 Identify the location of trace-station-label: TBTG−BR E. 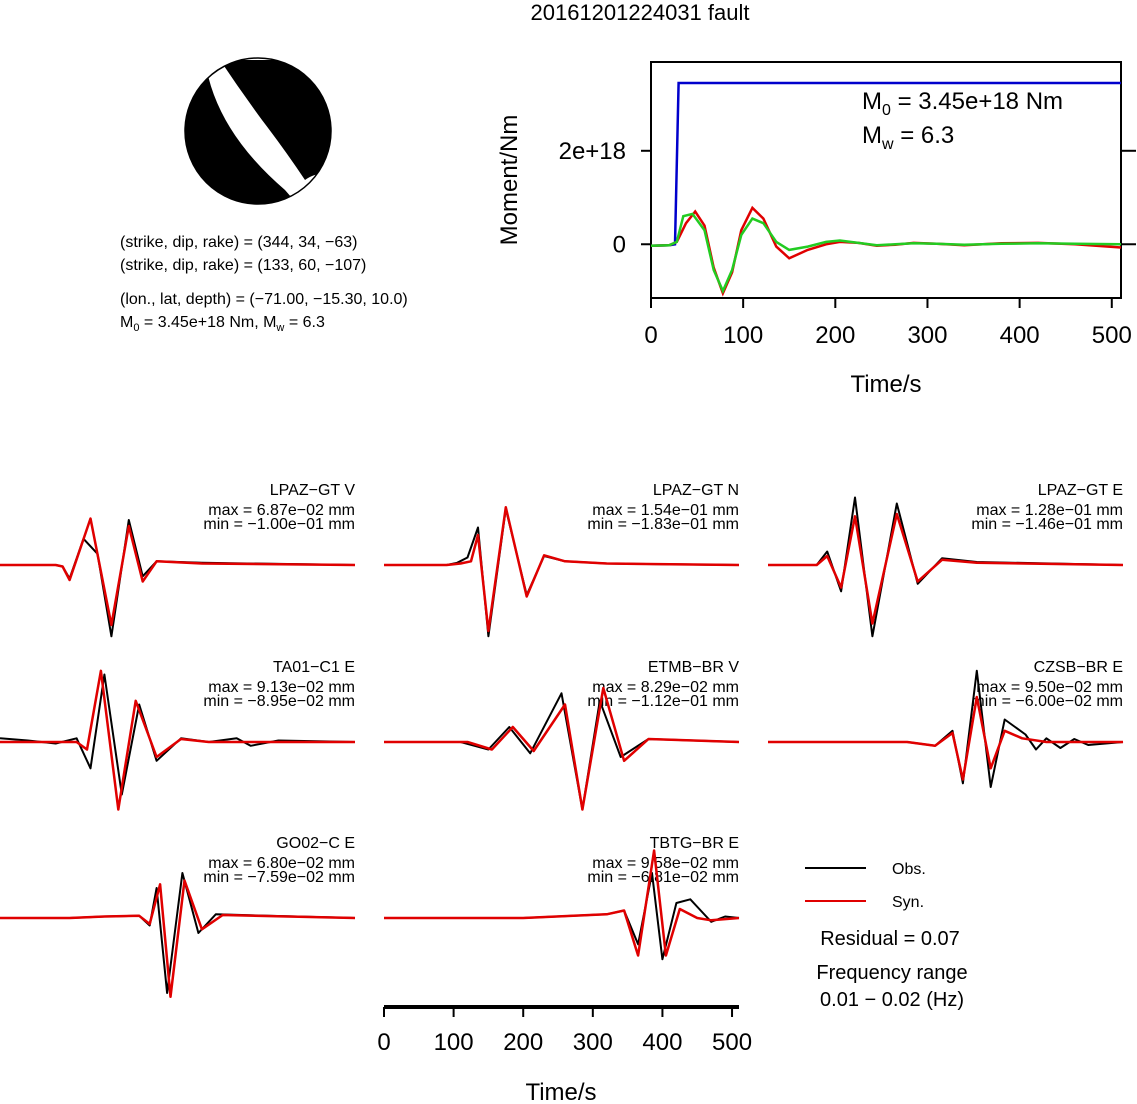
(694, 843).